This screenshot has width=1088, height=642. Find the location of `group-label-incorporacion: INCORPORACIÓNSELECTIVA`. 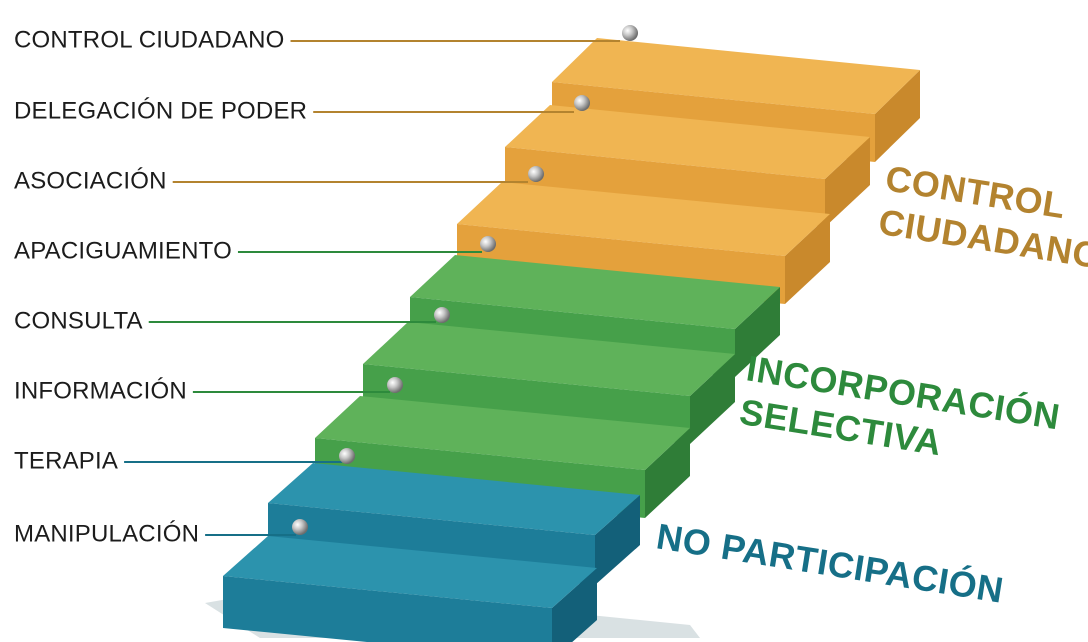

group-label-incorporacion: INCORPORACIÓNSELECTIVA is located at coordinates (900, 413).